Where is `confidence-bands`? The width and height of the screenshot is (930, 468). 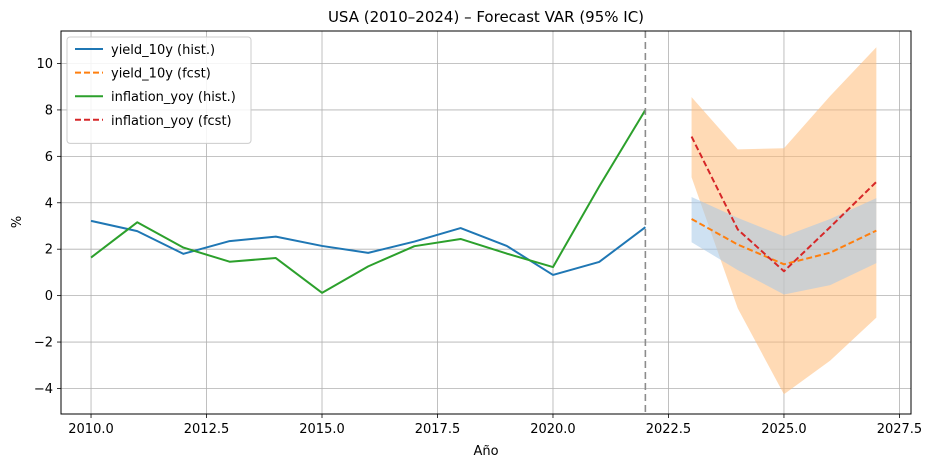
confidence-bands is located at coordinates (784, 221).